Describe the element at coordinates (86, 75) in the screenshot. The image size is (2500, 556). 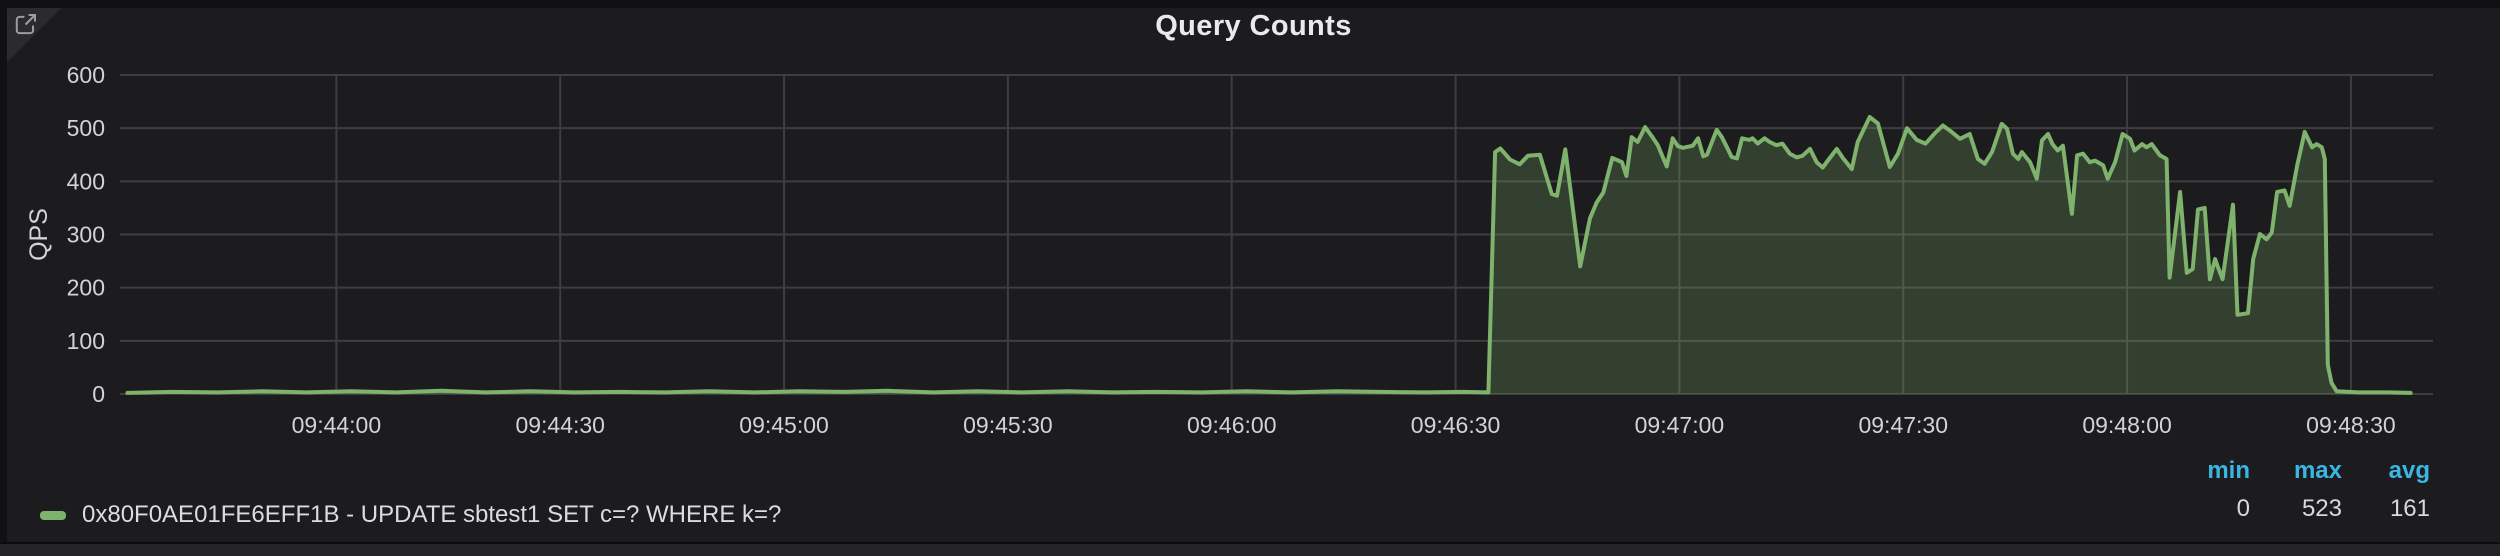
I see `svg-text: 600` at that location.